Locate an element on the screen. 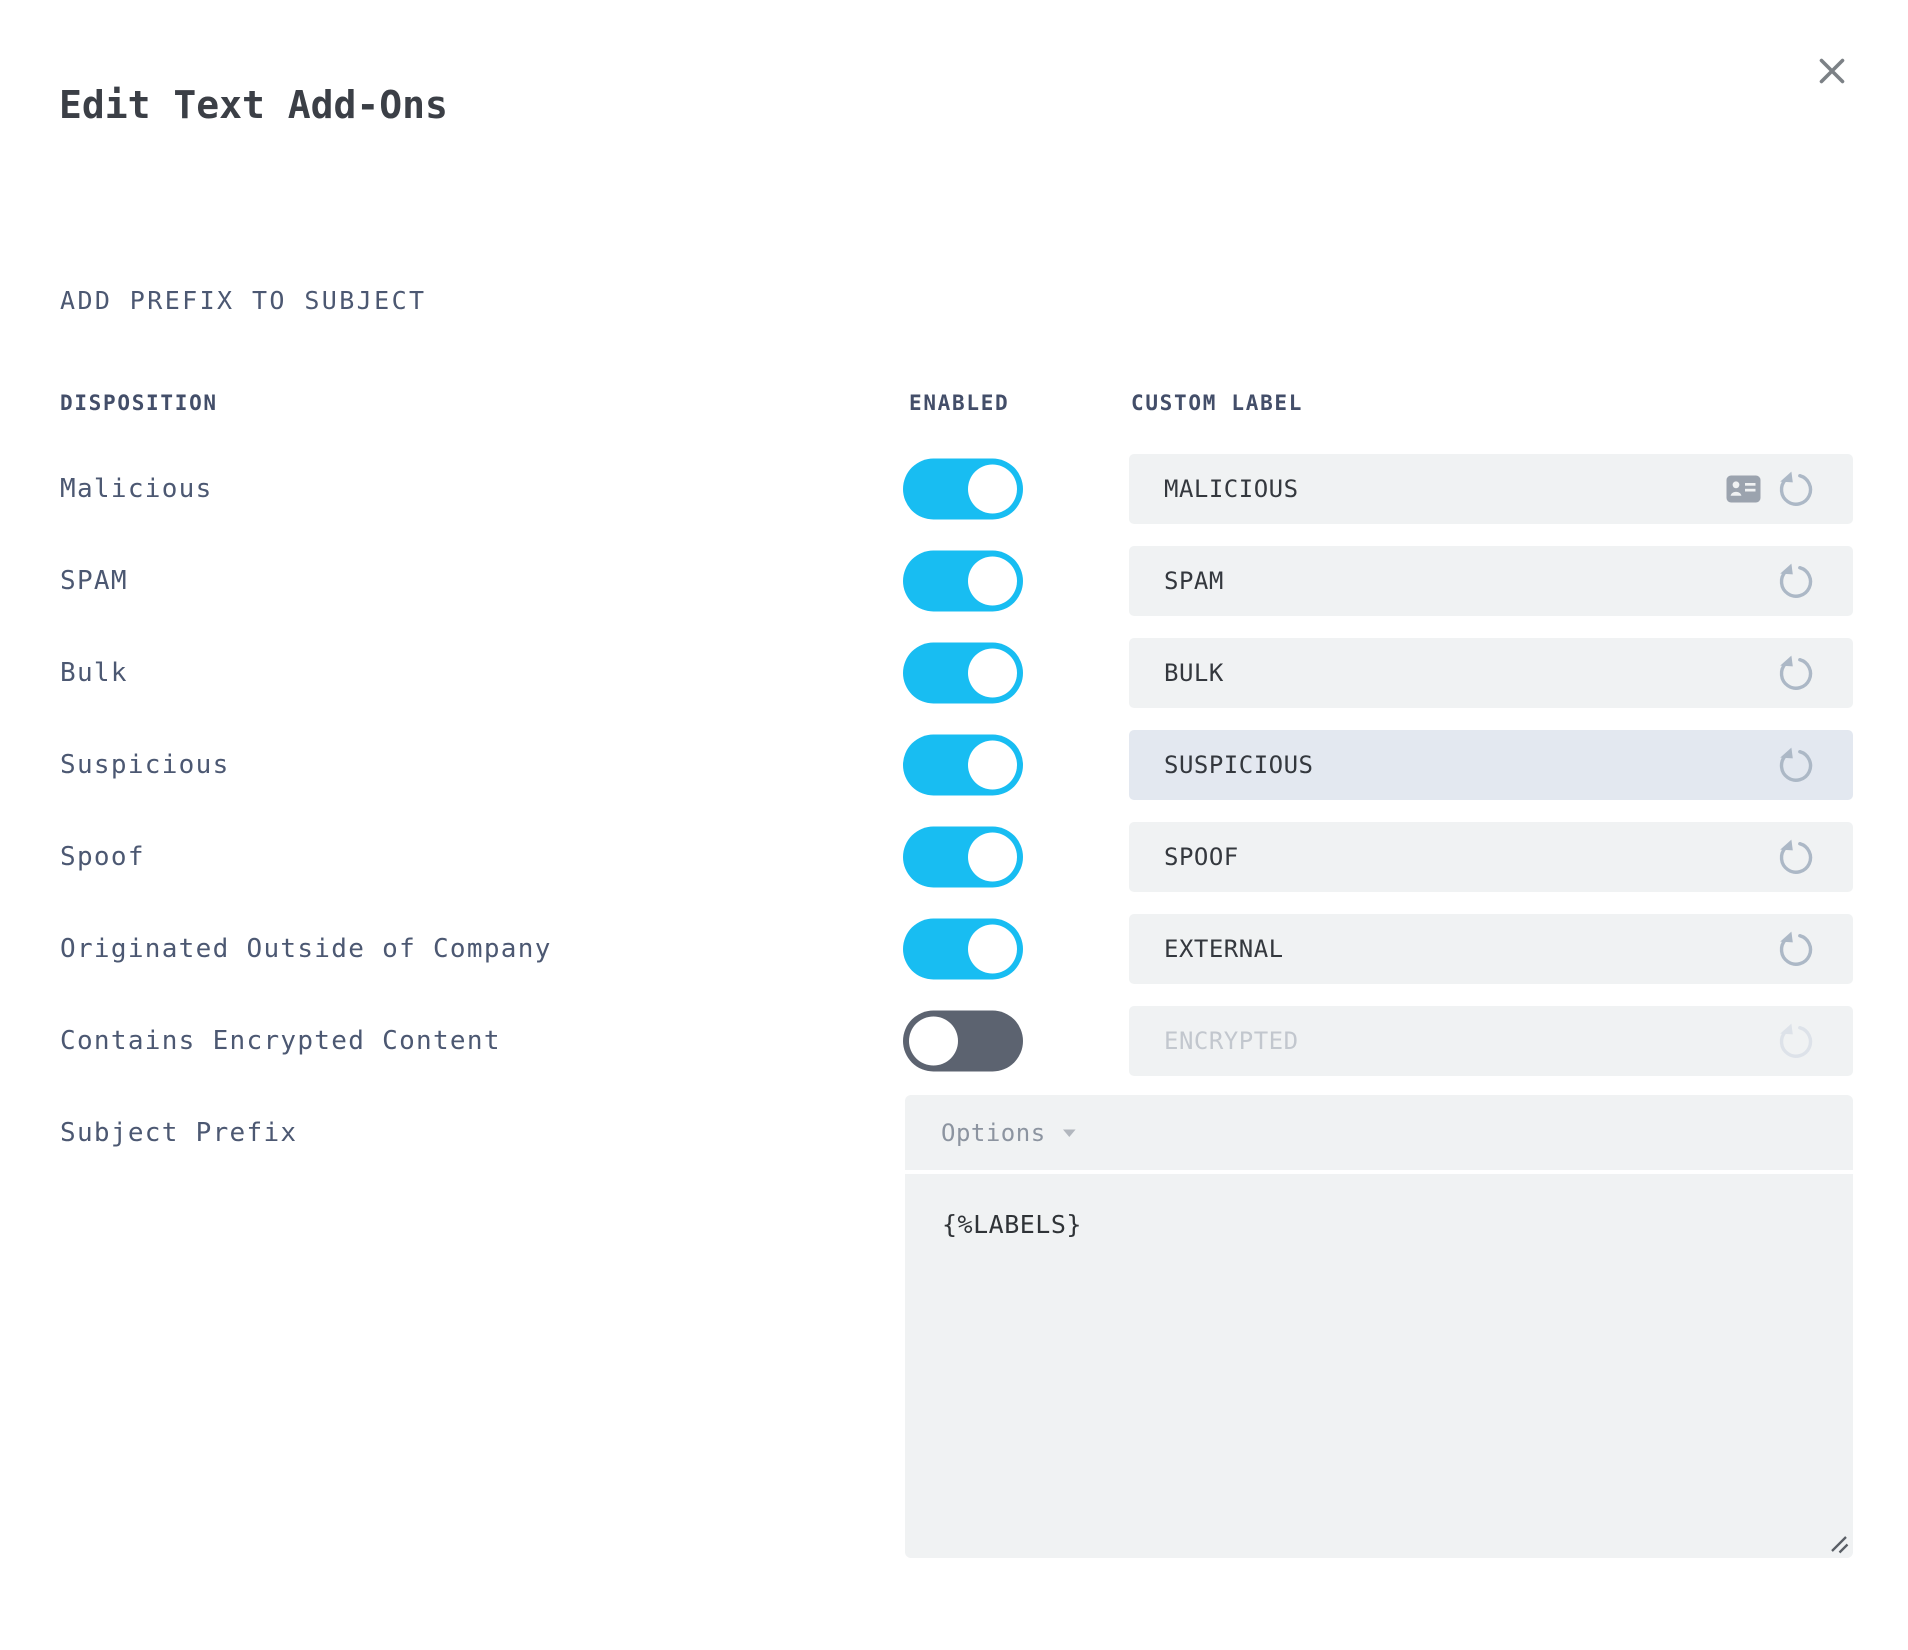  row-malicious: Malicious is located at coordinates (954, 489).